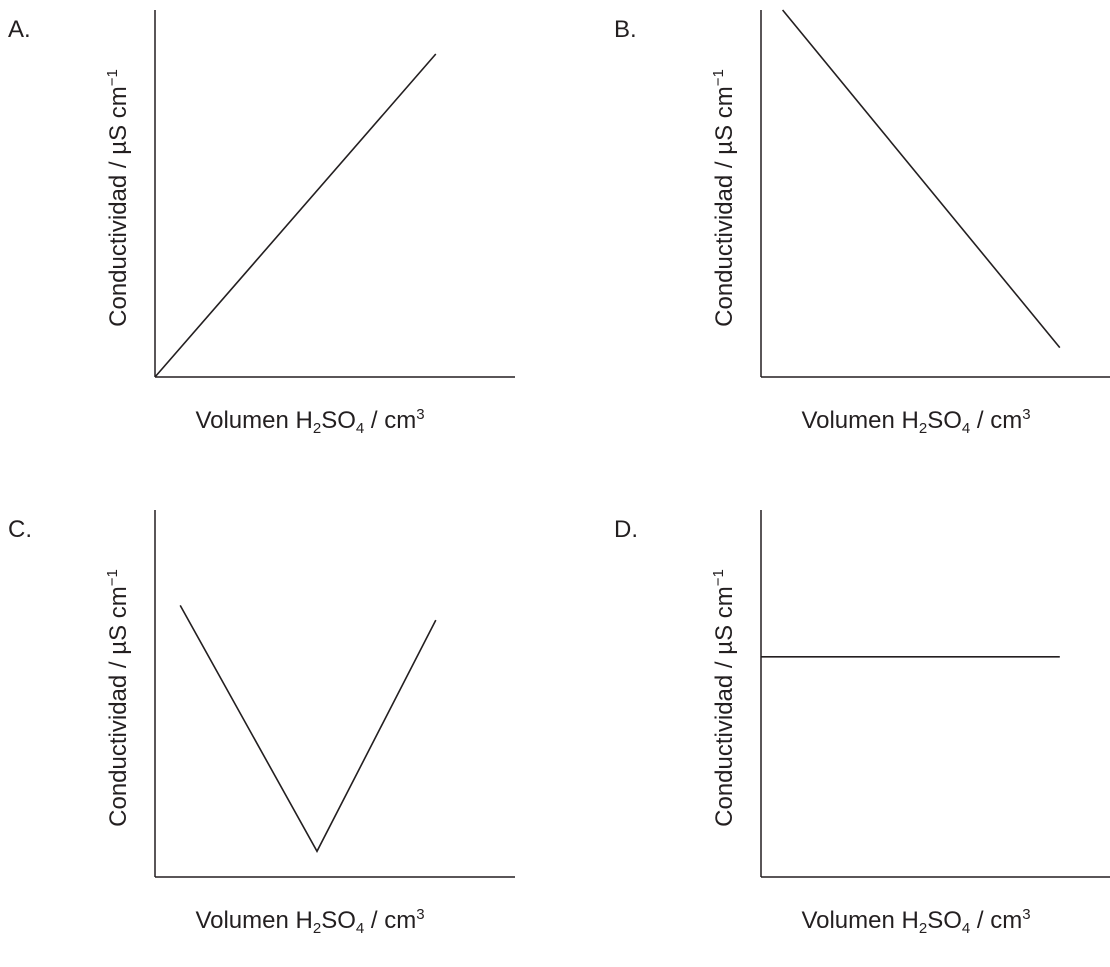  I want to click on x-axis-label-a: Volumen H2SO4 / cm3, so click(309, 421).